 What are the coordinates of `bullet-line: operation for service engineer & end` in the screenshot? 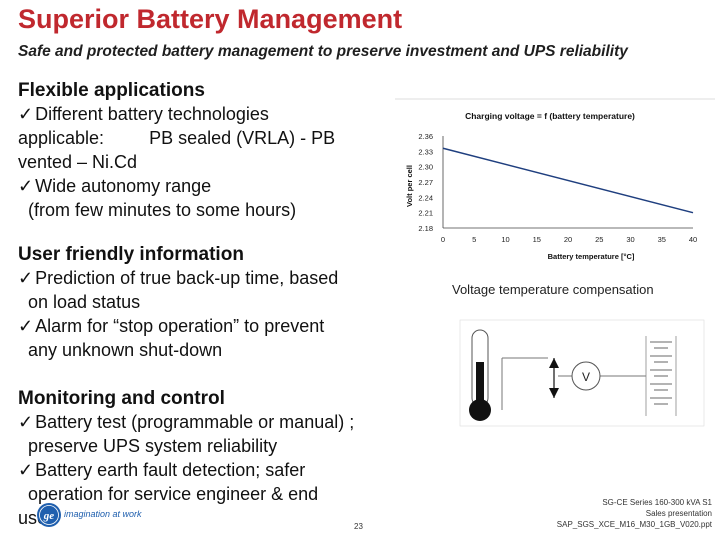 It's located at (168, 494).